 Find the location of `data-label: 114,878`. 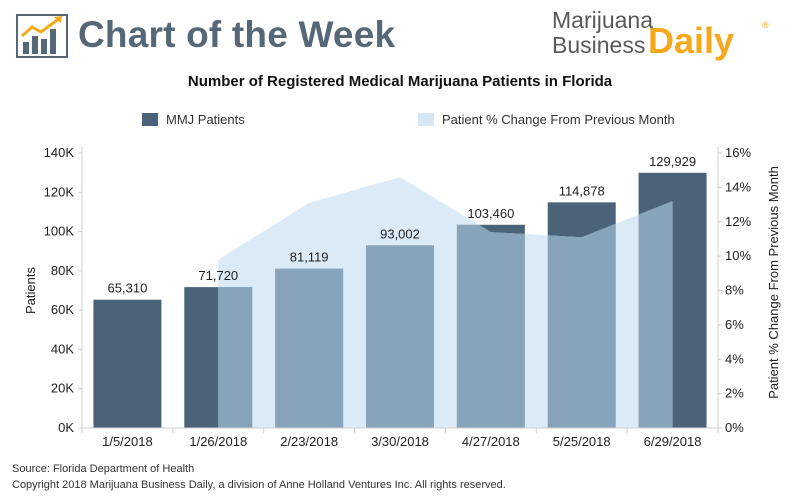

data-label: 114,878 is located at coordinates (582, 190).